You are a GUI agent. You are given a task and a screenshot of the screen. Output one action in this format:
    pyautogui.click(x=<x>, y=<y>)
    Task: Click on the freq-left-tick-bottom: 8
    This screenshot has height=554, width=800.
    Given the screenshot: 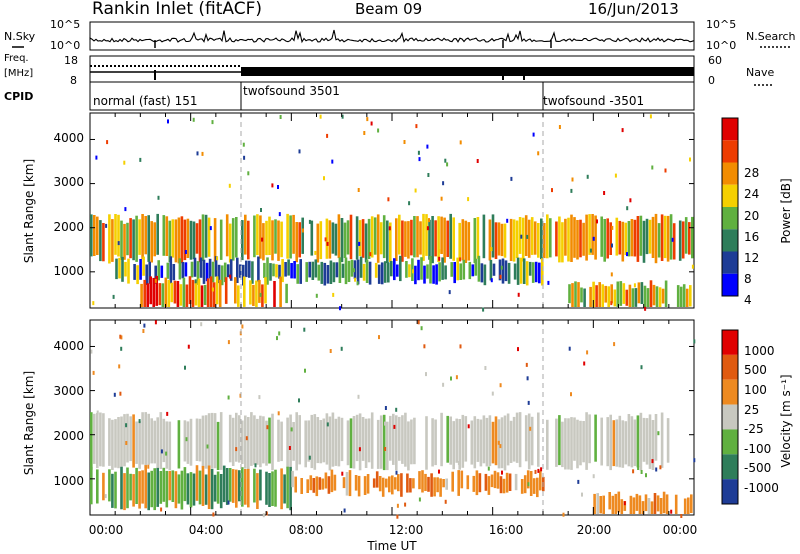 What is the action you would take?
    pyautogui.click(x=73, y=80)
    